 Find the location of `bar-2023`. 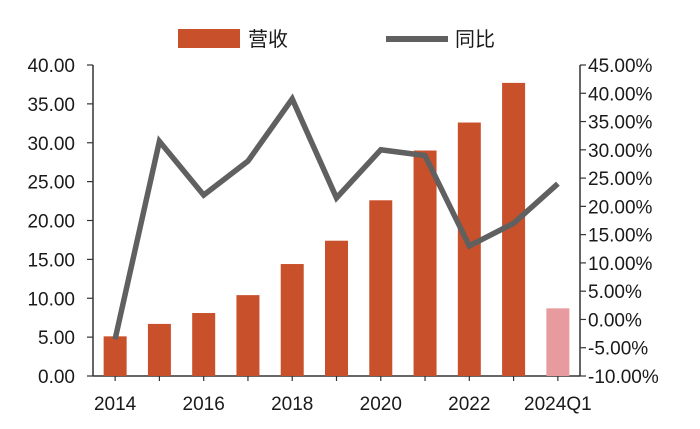

bar-2023 is located at coordinates (514, 229).